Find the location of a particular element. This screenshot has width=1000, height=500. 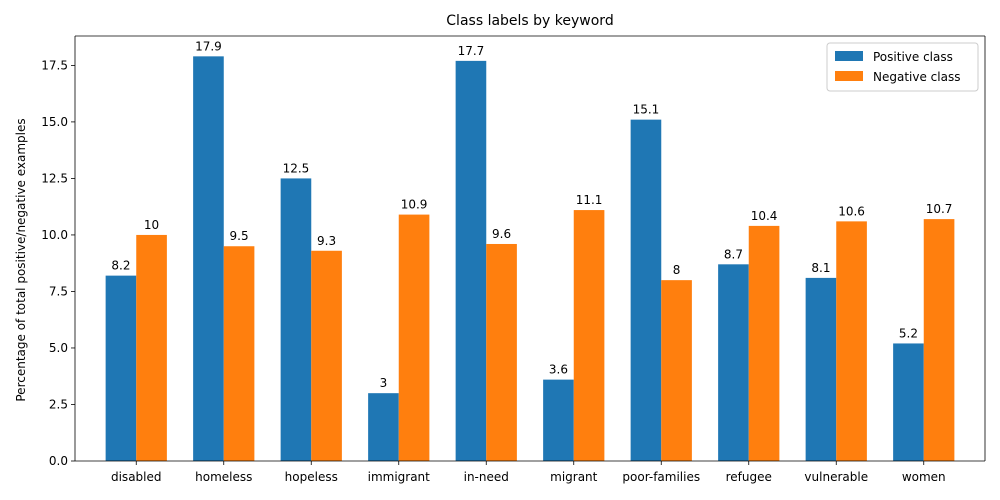

data-label: 17.9 is located at coordinates (208, 46).